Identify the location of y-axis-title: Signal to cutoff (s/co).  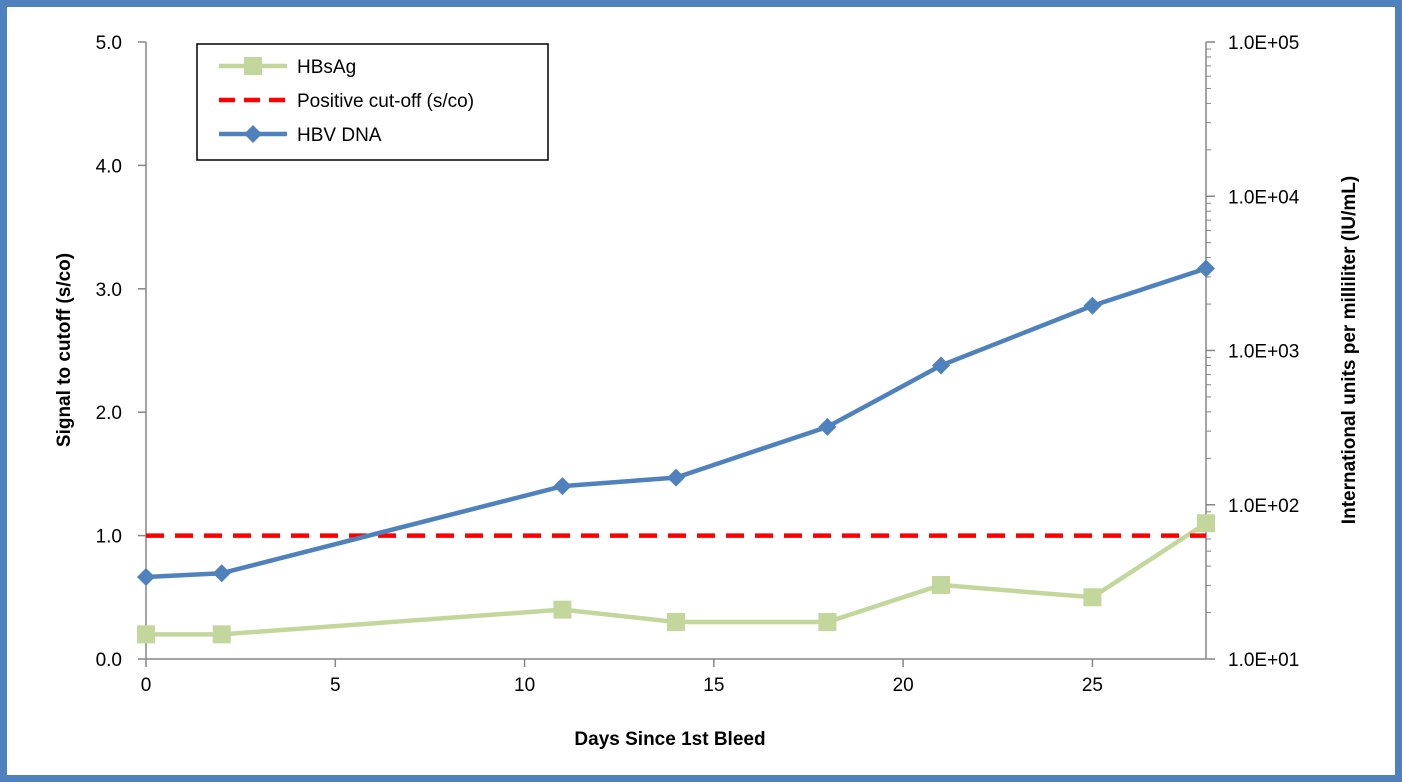
(64, 350).